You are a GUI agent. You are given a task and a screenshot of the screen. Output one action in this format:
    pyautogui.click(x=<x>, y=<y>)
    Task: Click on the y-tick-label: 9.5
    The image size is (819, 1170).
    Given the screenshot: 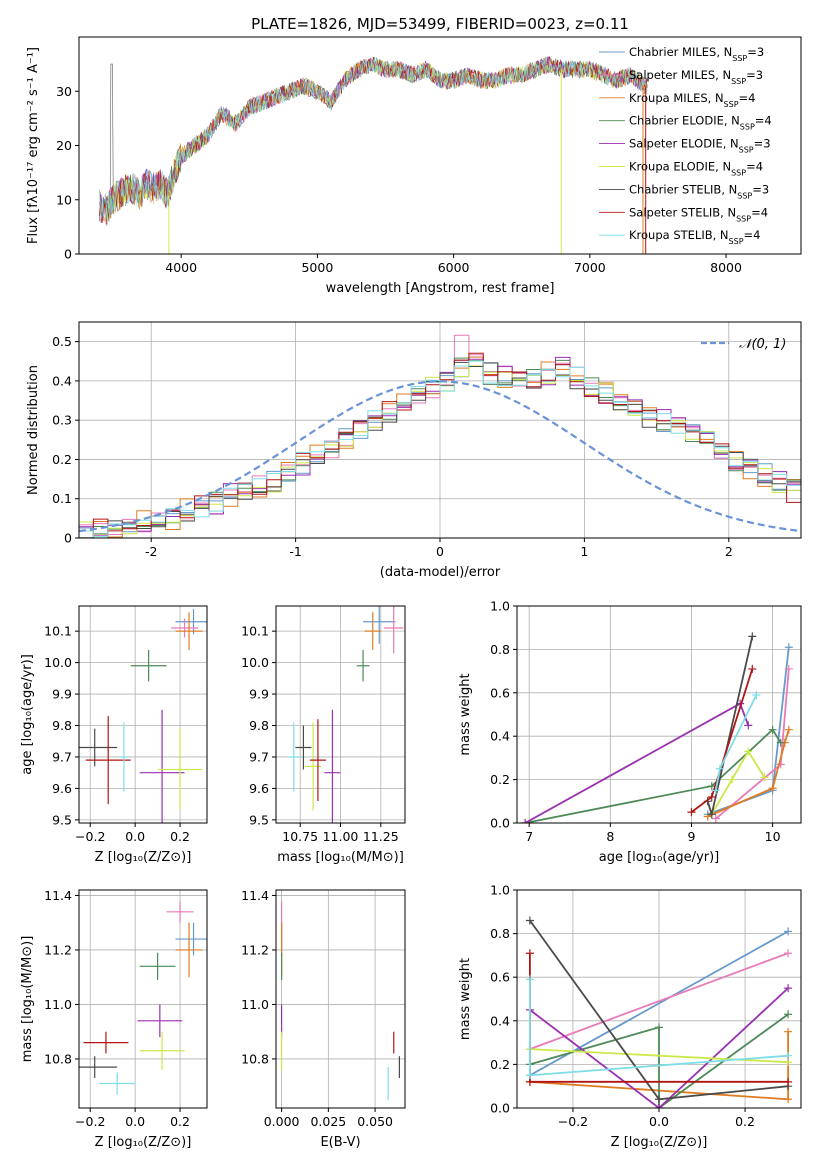 What is the action you would take?
    pyautogui.click(x=259, y=819)
    